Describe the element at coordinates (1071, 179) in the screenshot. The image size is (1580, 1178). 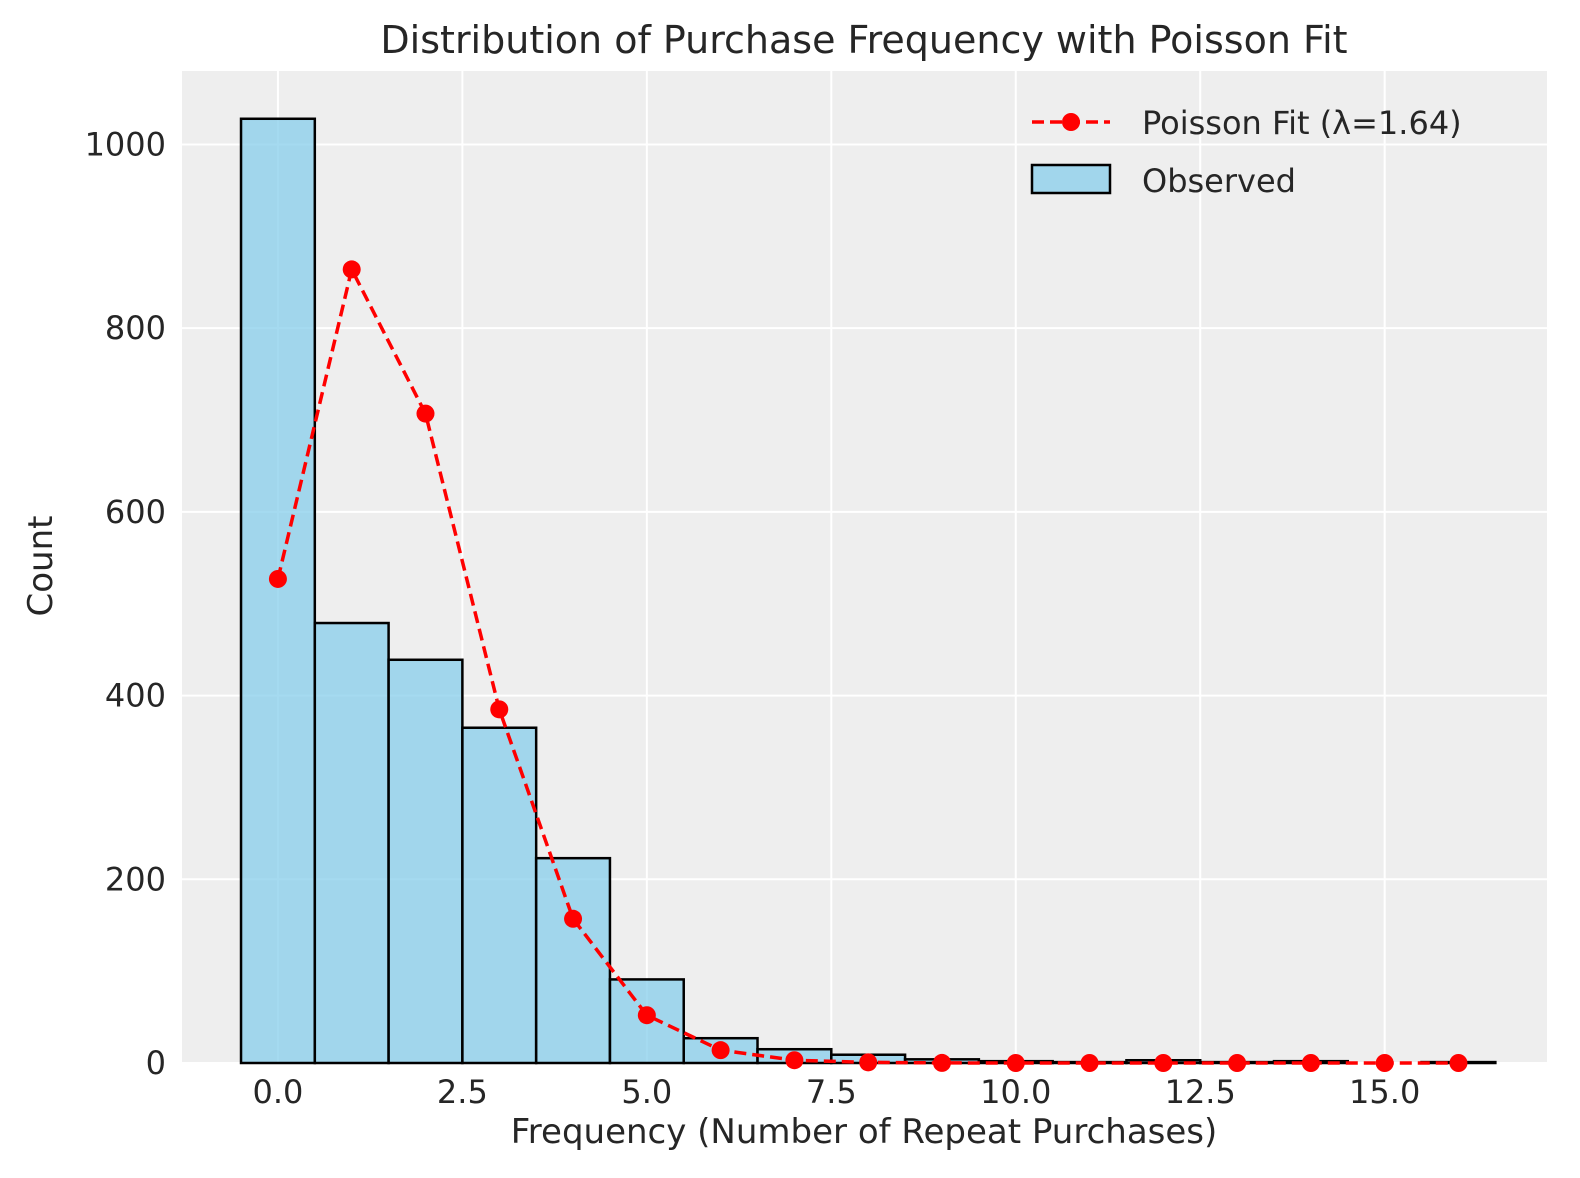
I see `legend-observed-swatch` at that location.